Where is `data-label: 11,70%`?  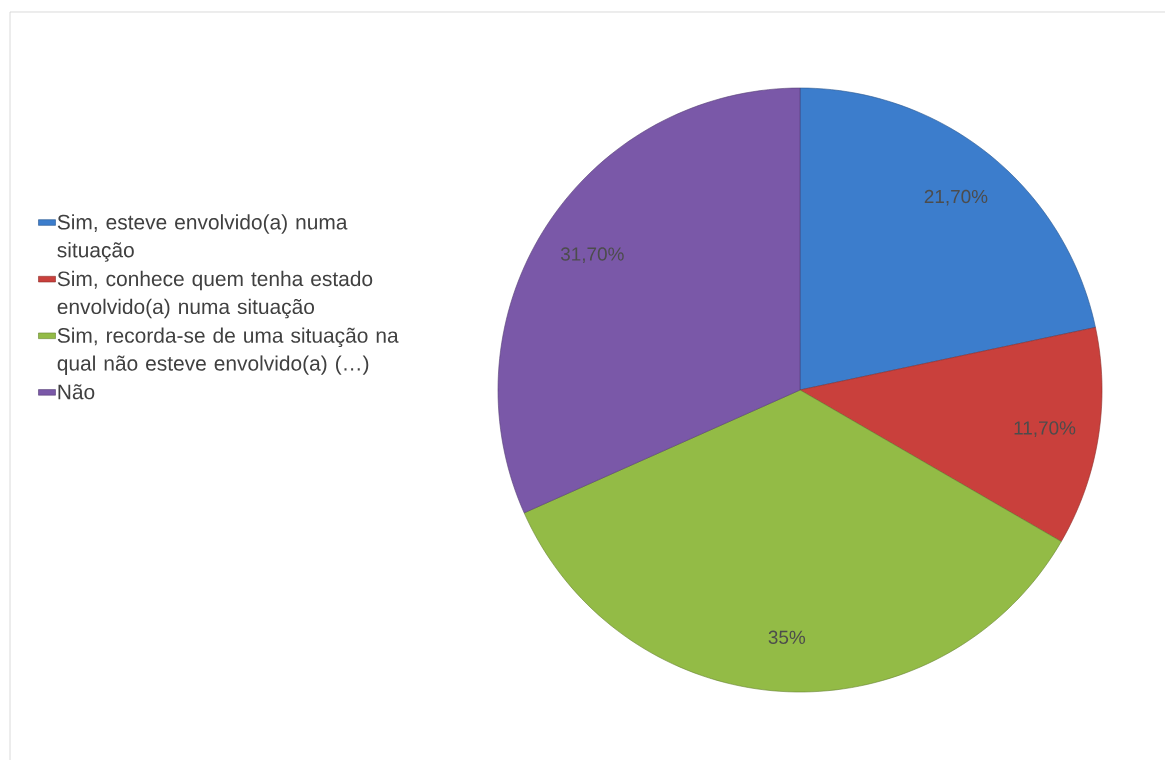
data-label: 11,70% is located at coordinates (1045, 429).